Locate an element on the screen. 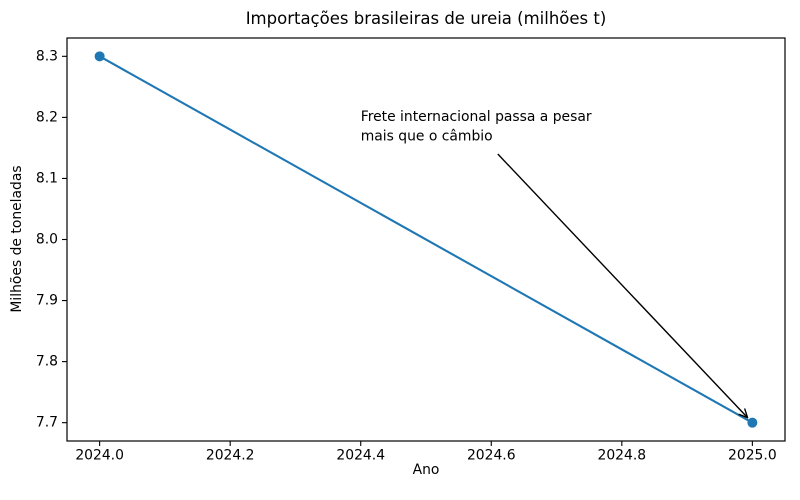 The width and height of the screenshot is (800, 500). y-tick-label: 8.2 is located at coordinates (47, 117).